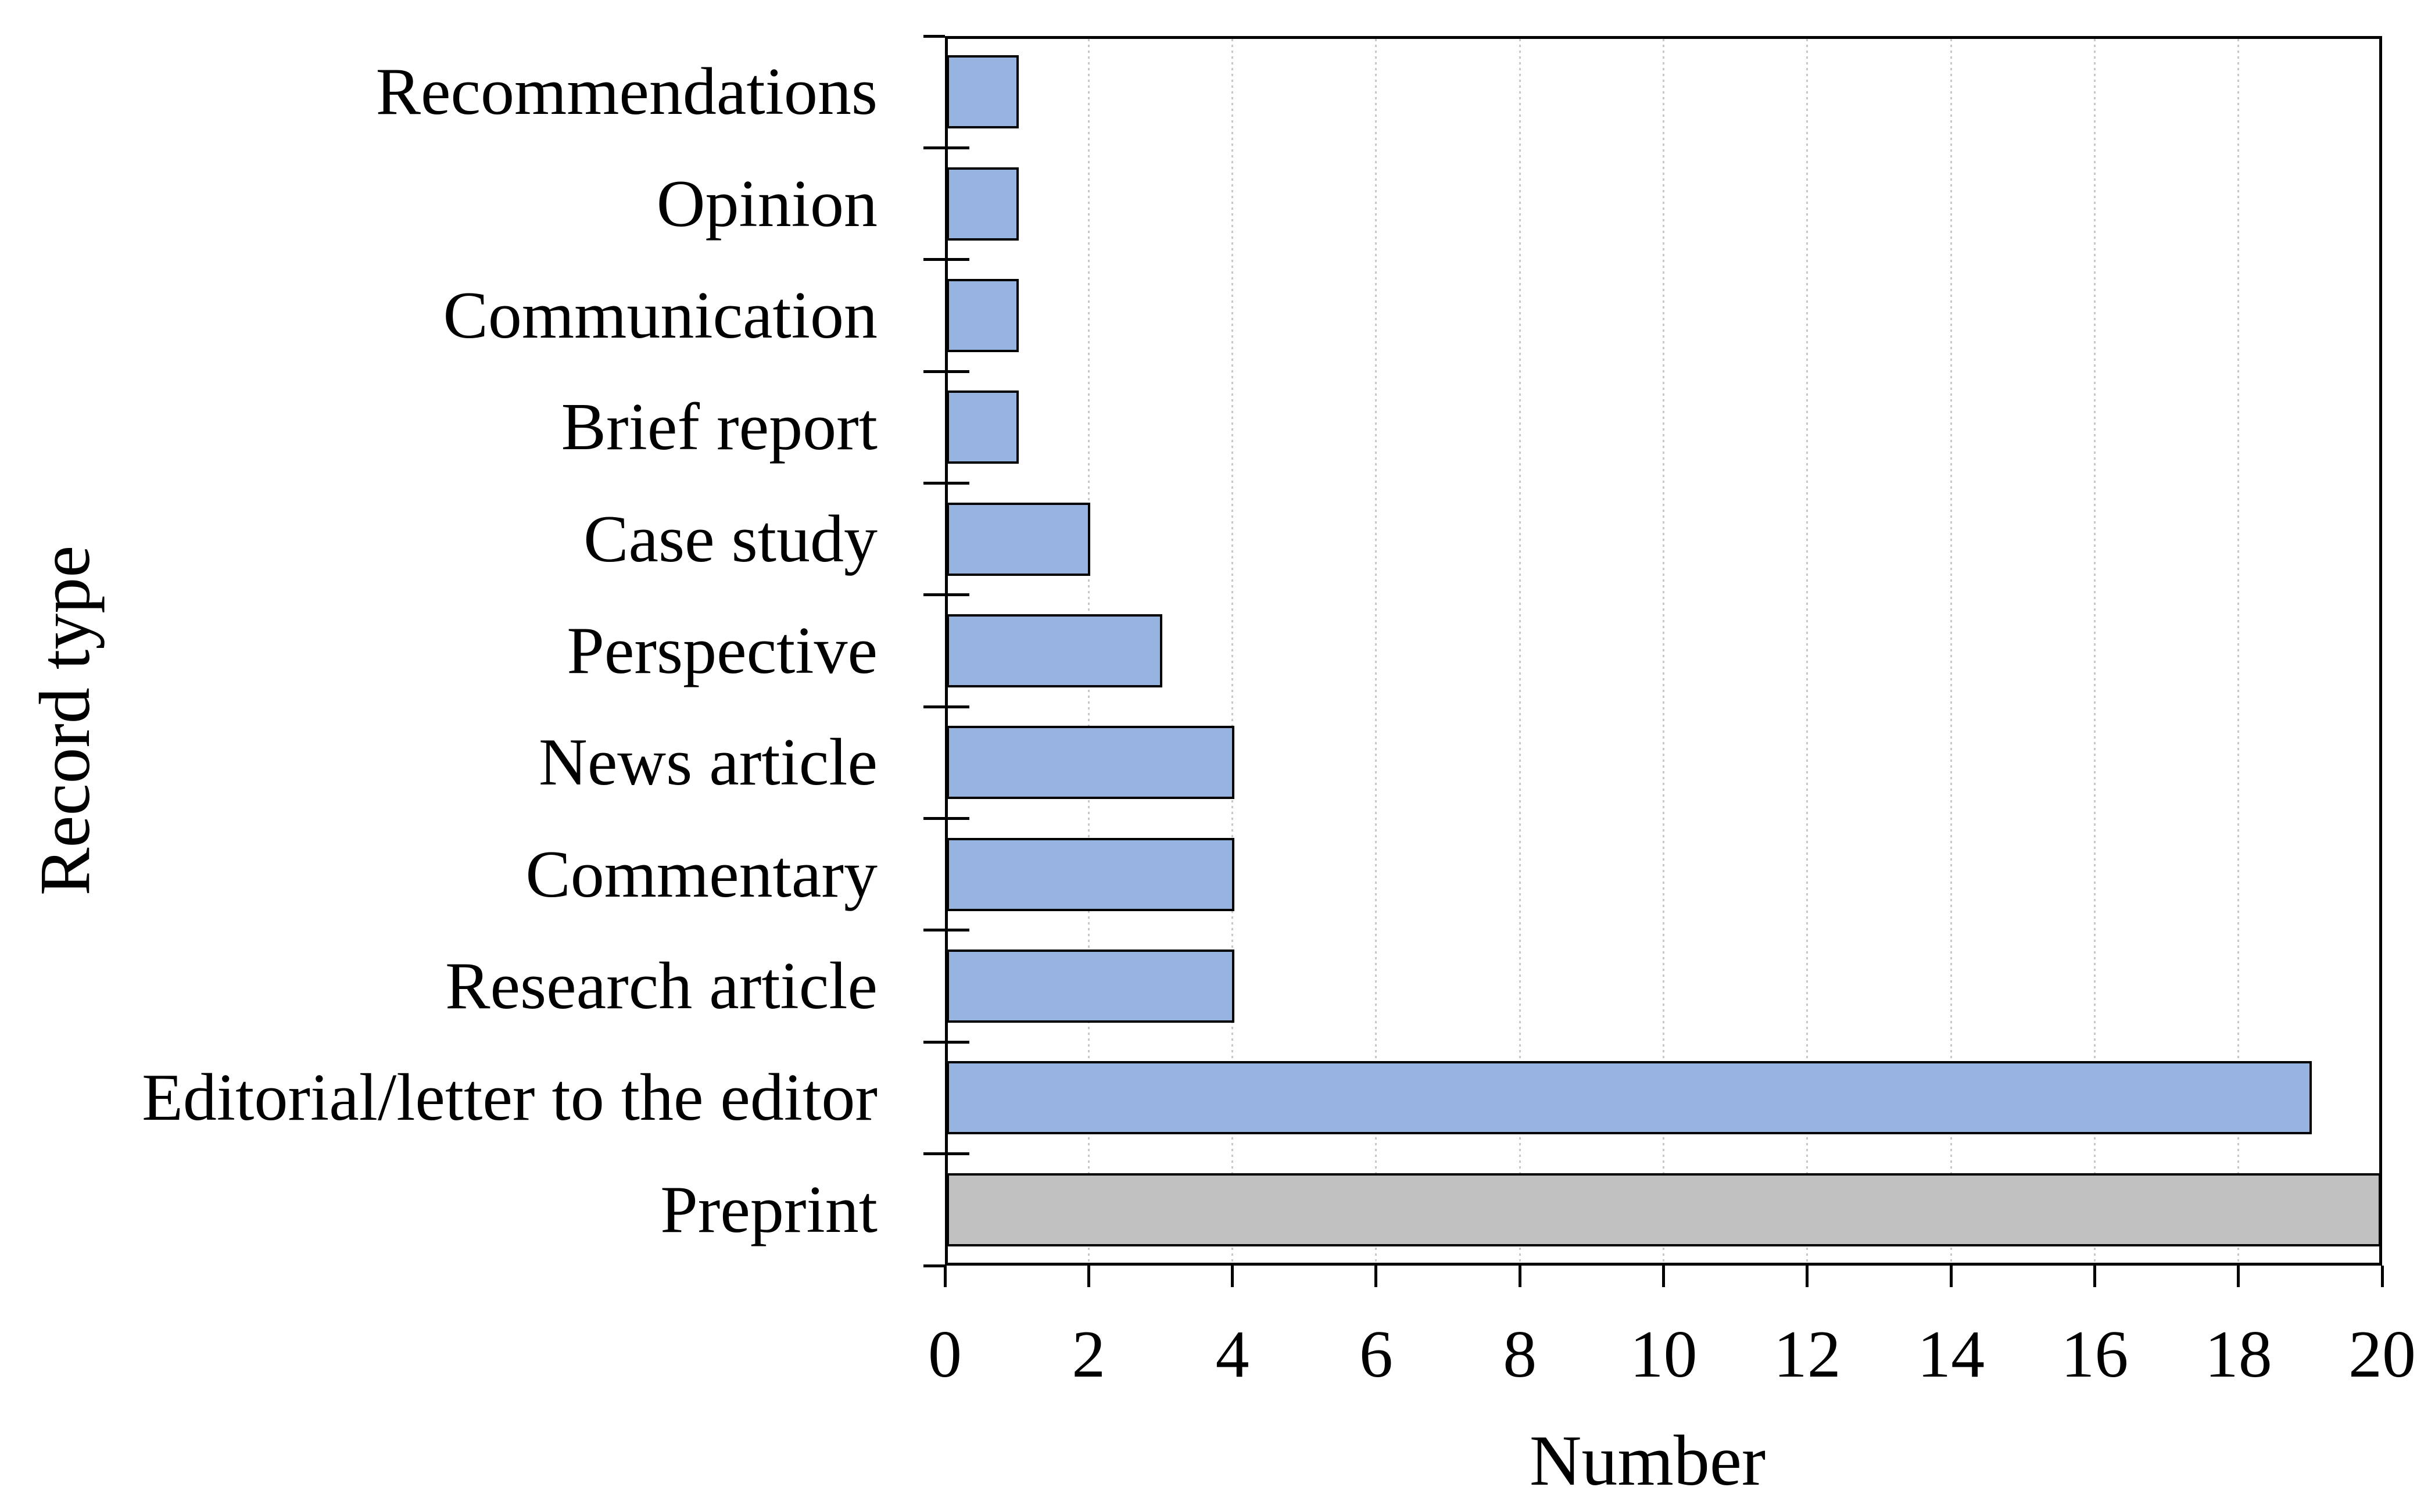  Describe the element at coordinates (1019, 539) in the screenshot. I see `bar-case-study` at that location.